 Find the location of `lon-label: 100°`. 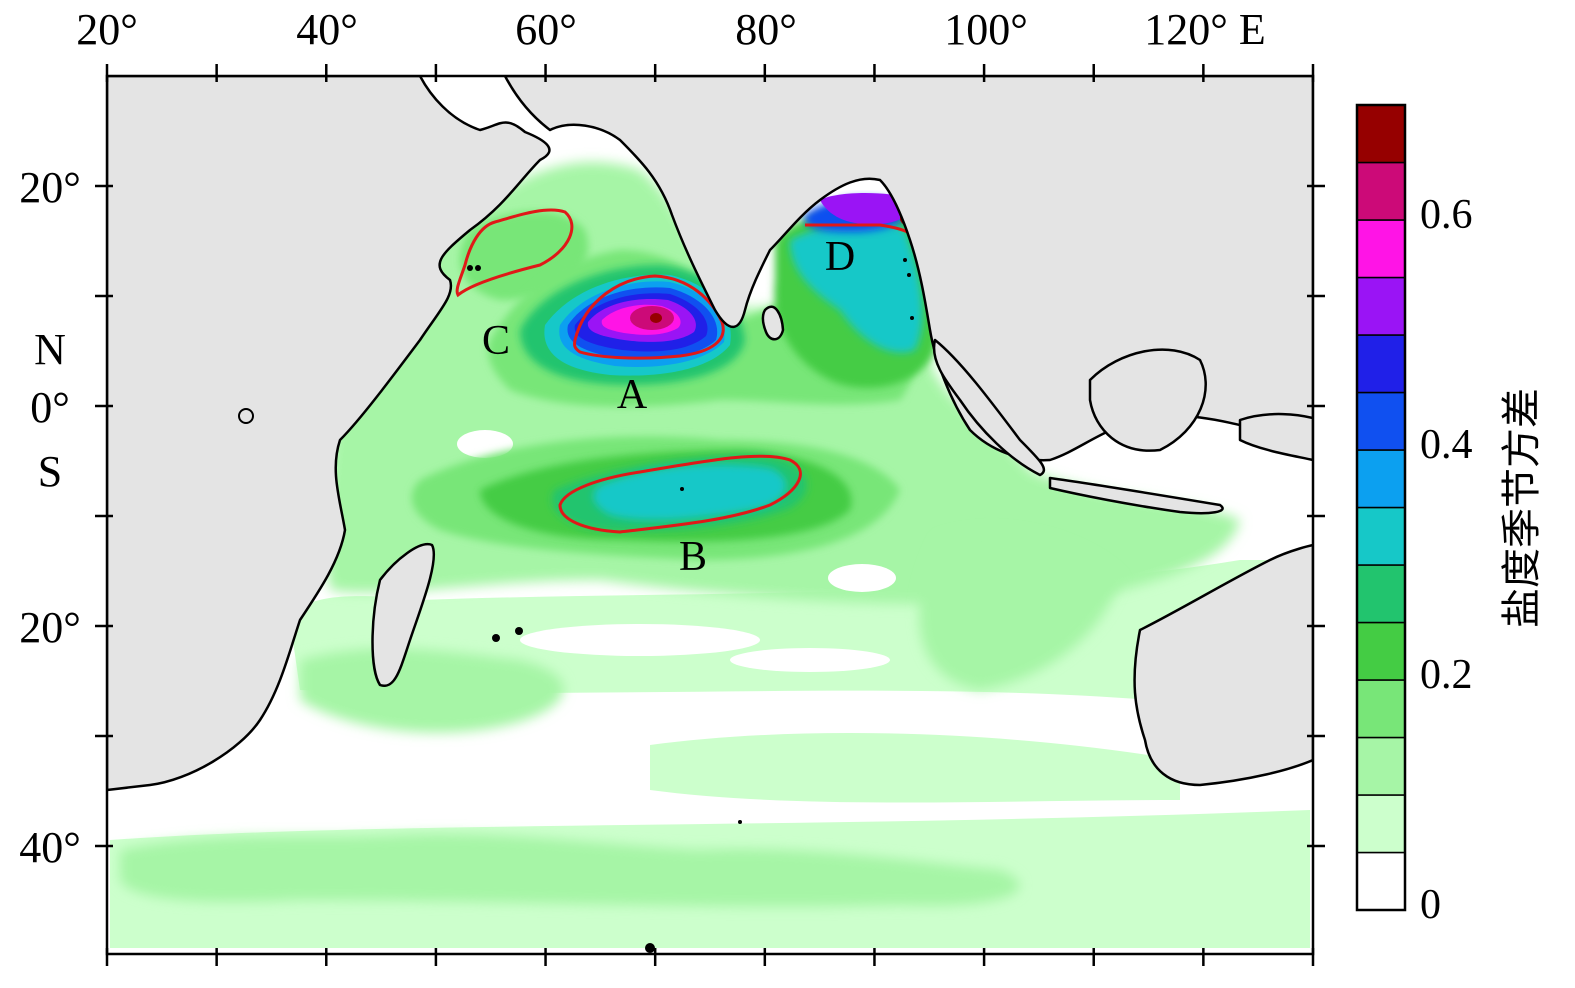

lon-label: 100° is located at coordinates (986, 29).